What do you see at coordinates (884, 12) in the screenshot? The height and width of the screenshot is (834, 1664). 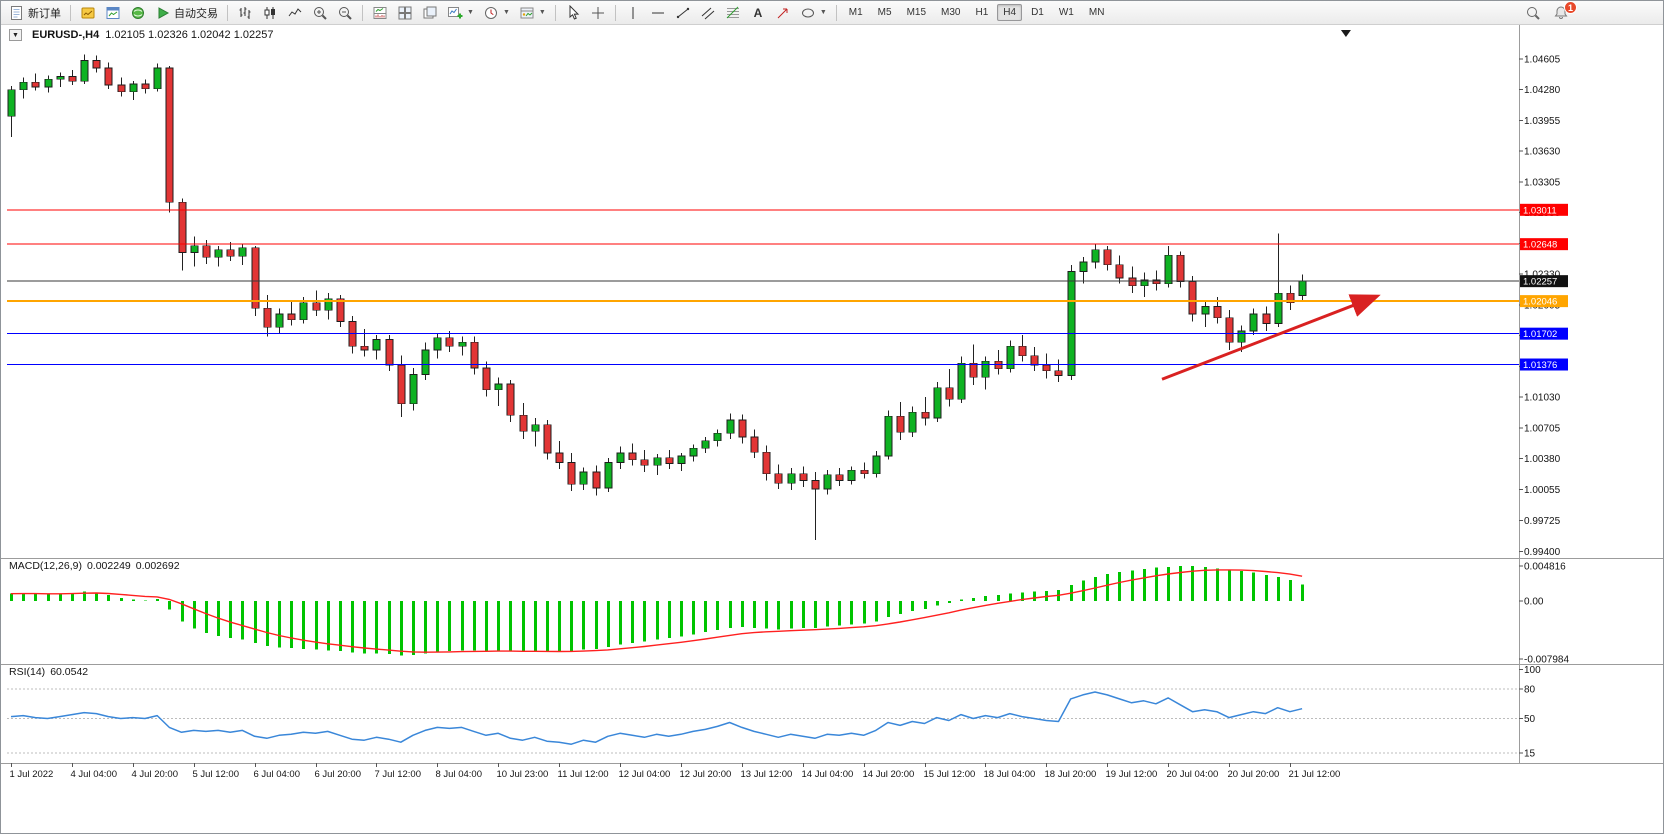 I see `timeframe-m5-button: M5` at bounding box center [884, 12].